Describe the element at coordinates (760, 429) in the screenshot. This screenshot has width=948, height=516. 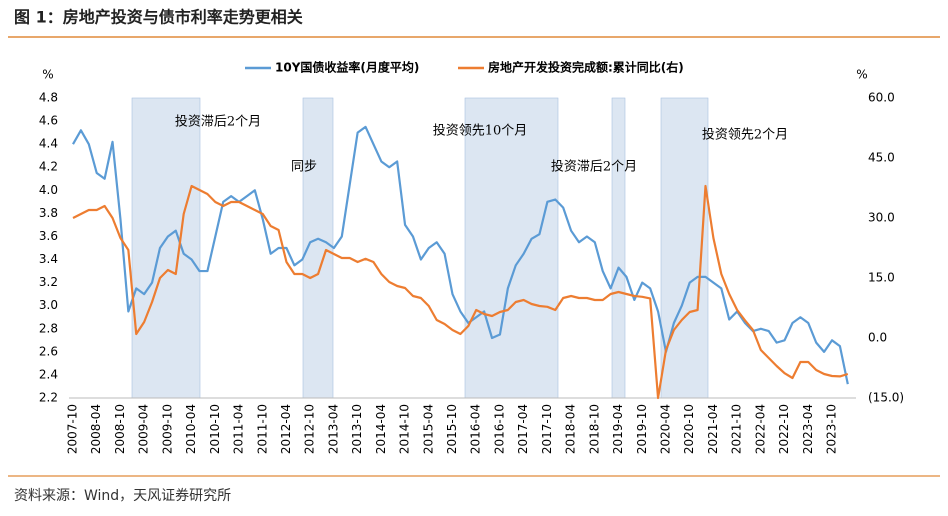
I see `x-tick-label: 2022-04` at that location.